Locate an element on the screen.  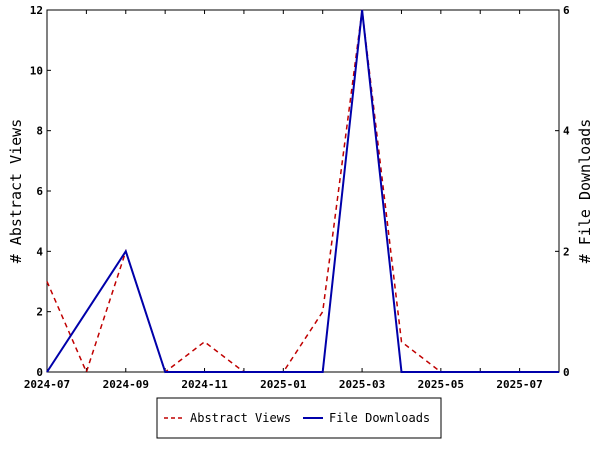
left-tick-label: 4 is located at coordinates (39, 251).